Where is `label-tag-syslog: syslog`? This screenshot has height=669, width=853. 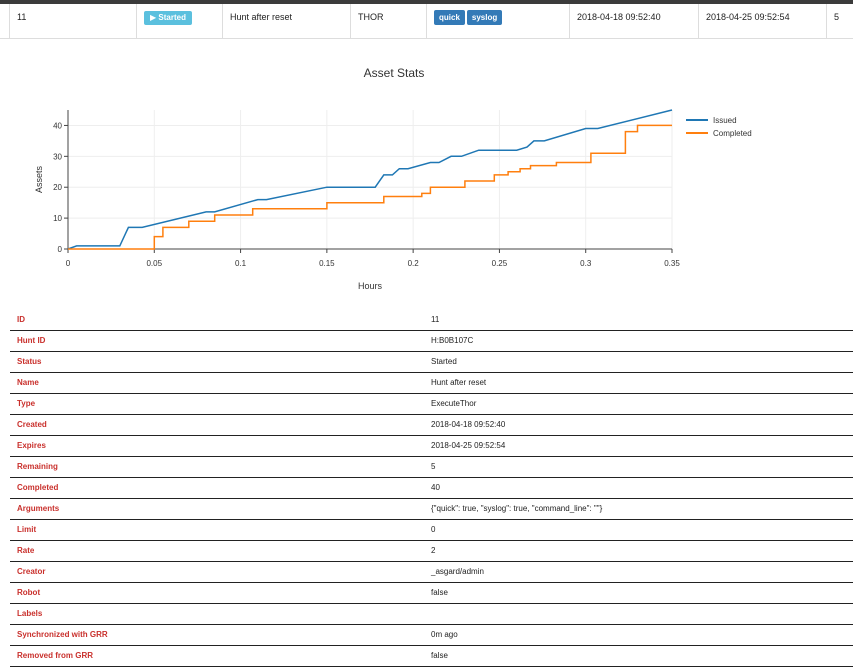 label-tag-syslog: syslog is located at coordinates (484, 17).